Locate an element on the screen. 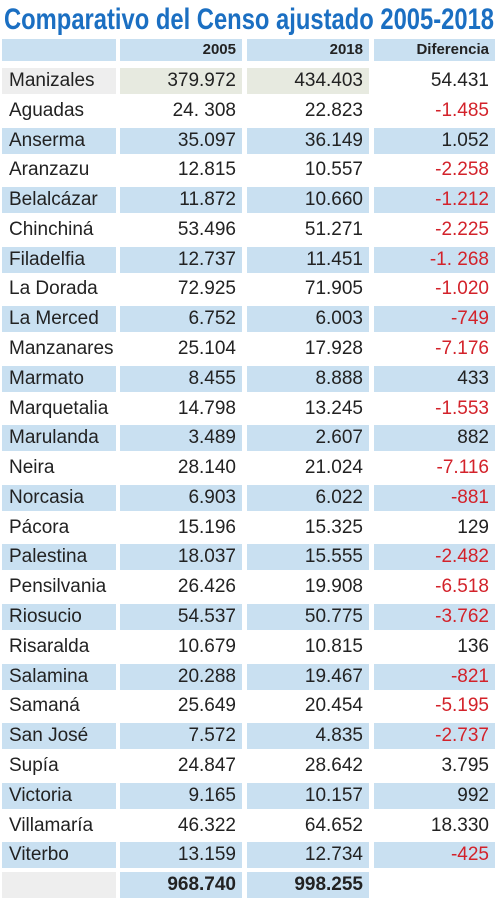 Image resolution: width=499 pixels, height=901 pixels. value: 21.024 is located at coordinates (333, 467).